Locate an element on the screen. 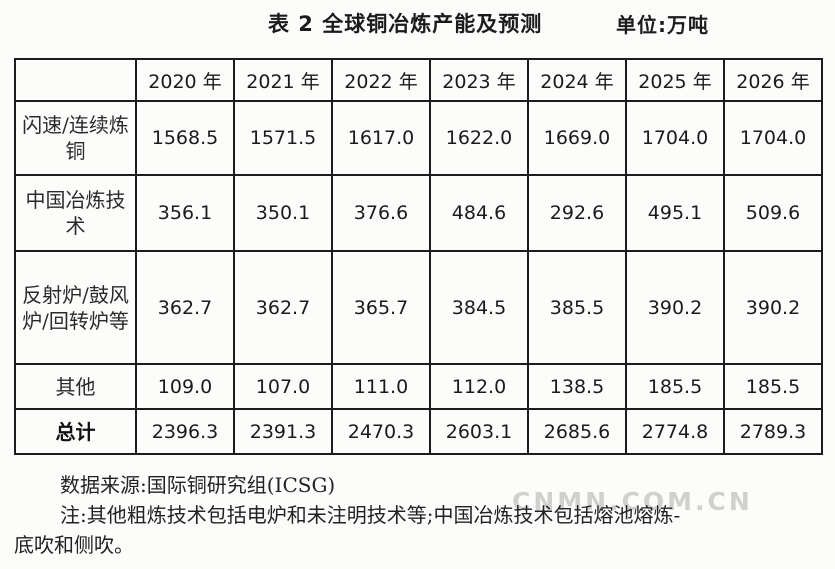 This screenshot has height=569, width=835. cell-value: 112.0 is located at coordinates (479, 386).